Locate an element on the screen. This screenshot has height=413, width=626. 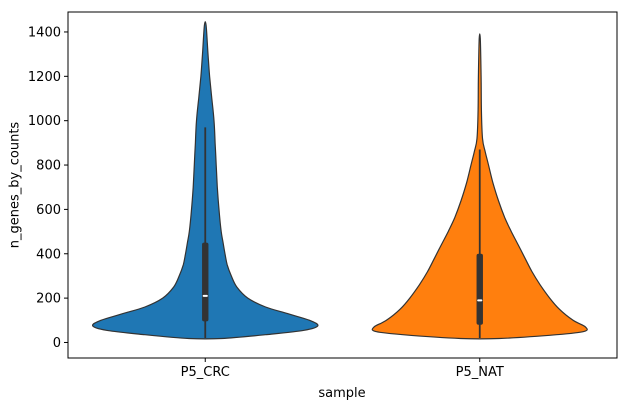
box-P5_CRC is located at coordinates (205, 282).